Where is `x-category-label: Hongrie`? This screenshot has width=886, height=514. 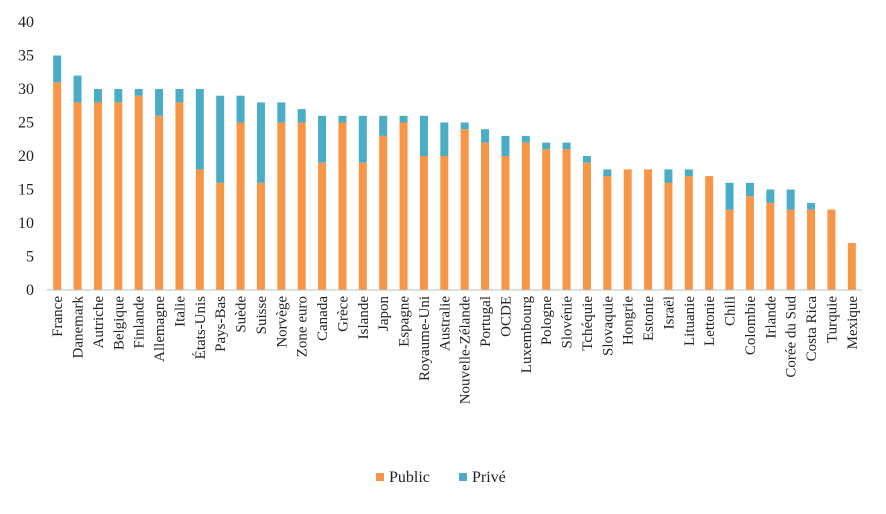
x-category-label: Hongrie is located at coordinates (629, 320).